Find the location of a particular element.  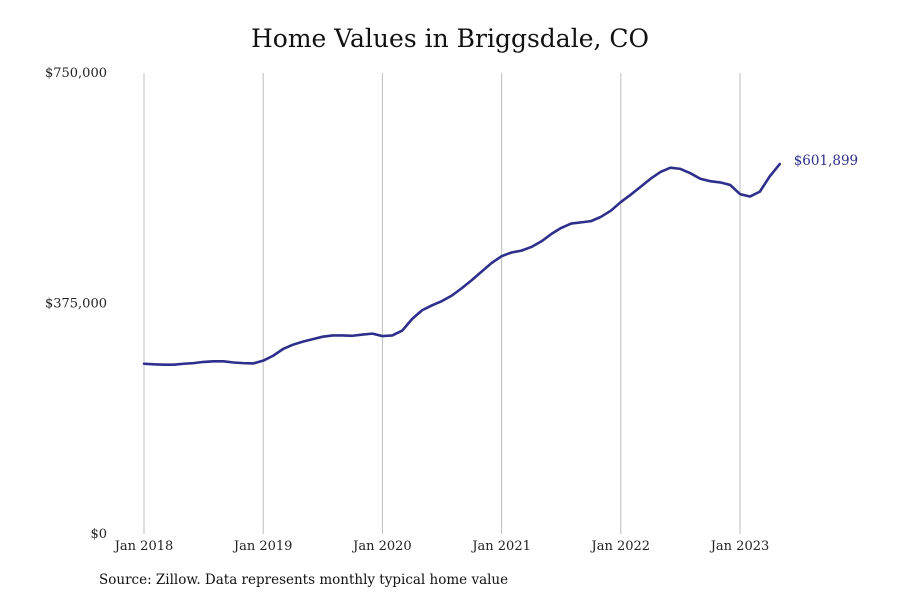

end-value-label: $601,899 is located at coordinates (826, 161).